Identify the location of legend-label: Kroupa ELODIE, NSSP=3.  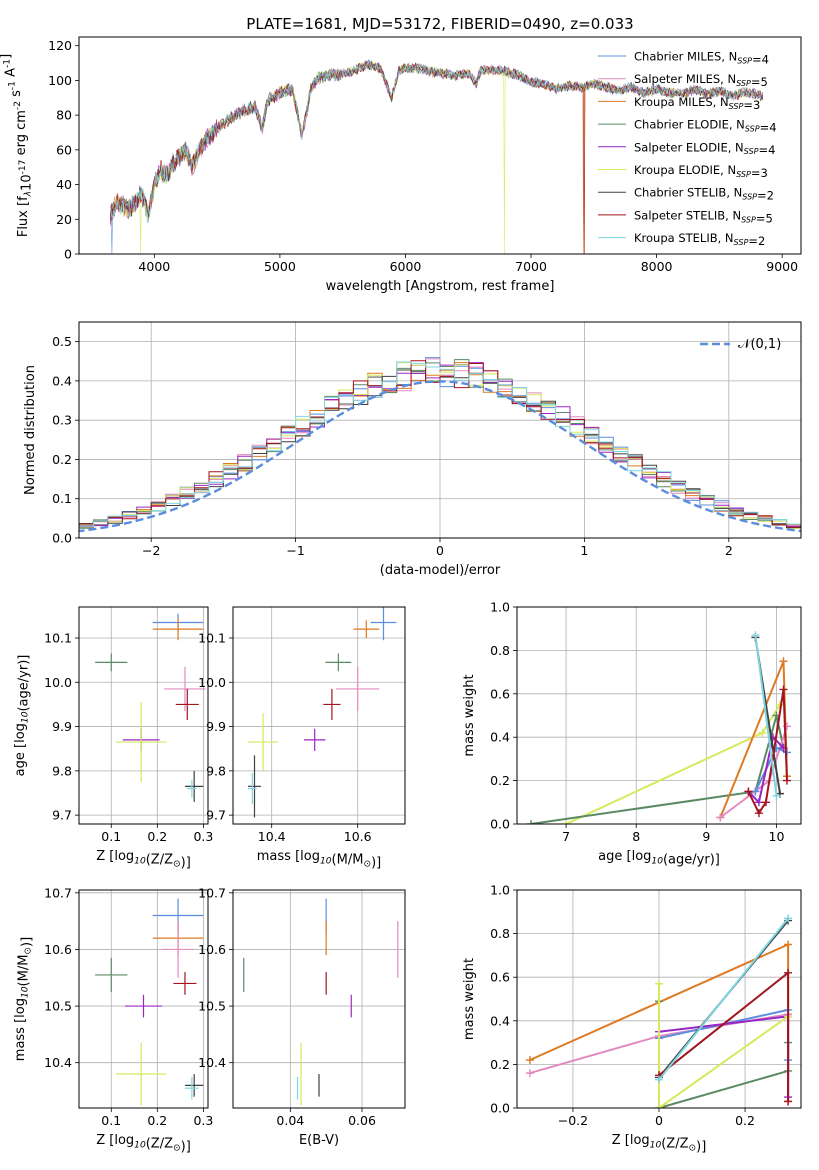
(701, 171).